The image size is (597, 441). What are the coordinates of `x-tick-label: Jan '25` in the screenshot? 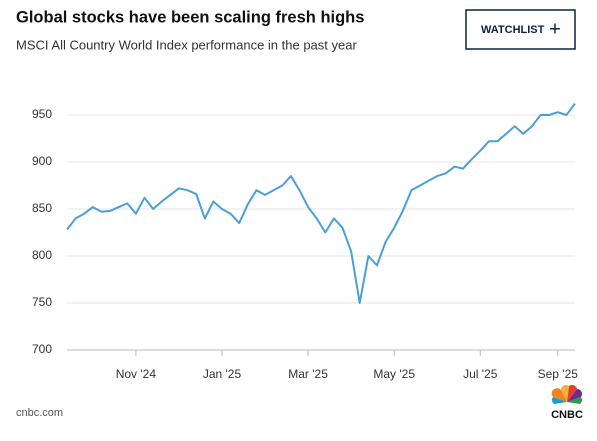 It's located at (222, 374).